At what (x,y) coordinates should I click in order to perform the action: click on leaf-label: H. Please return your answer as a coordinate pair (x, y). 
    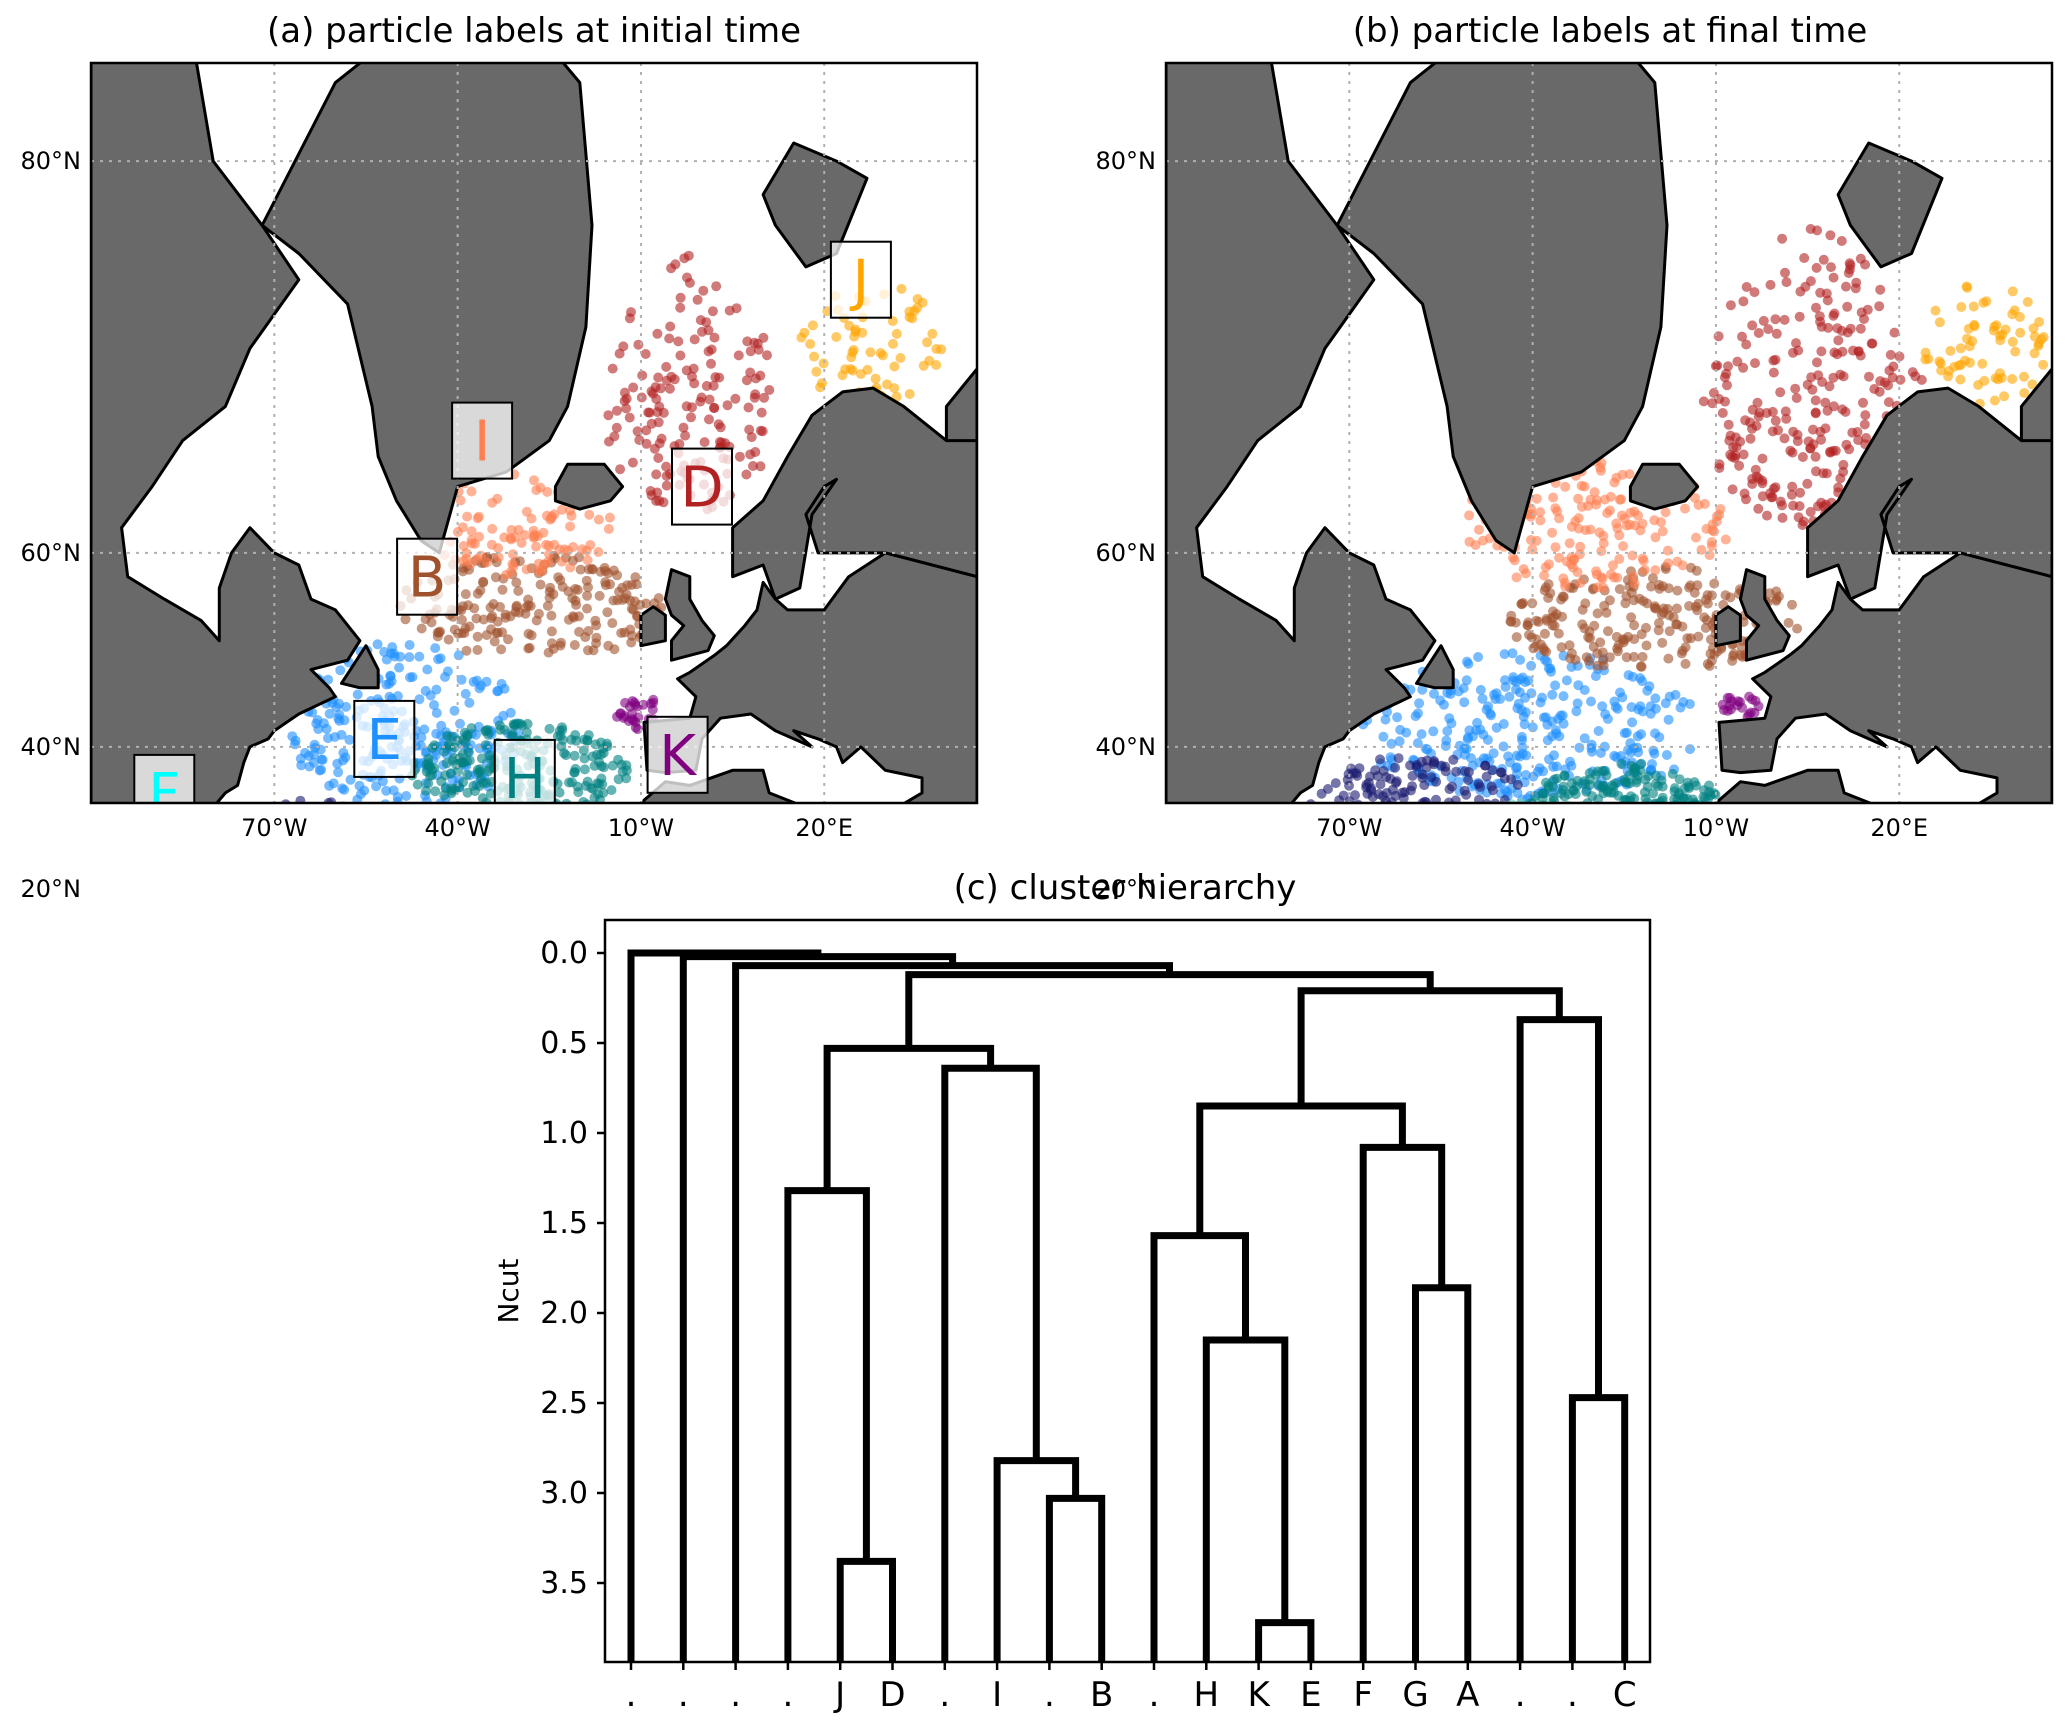
    Looking at the image, I should click on (1207, 1695).